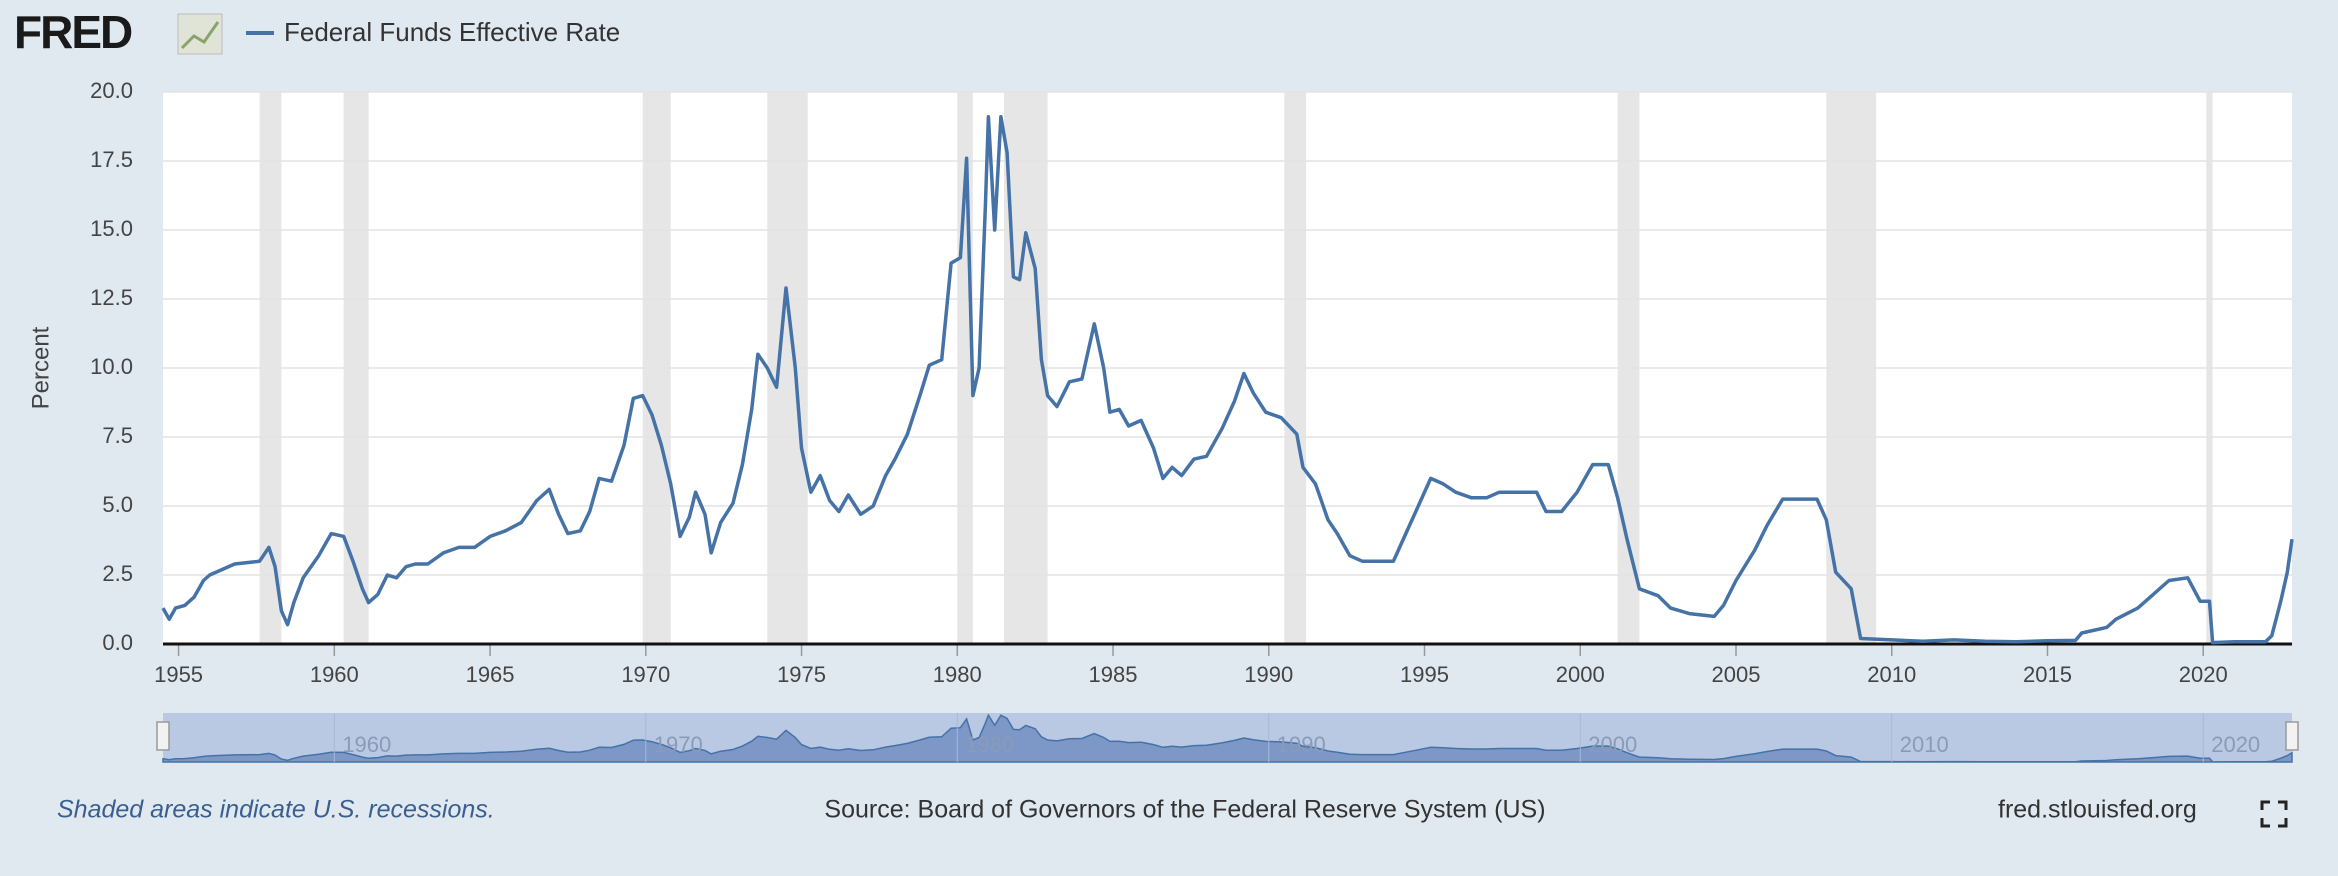  I want to click on x-tick-label: 1980, so click(957, 674).